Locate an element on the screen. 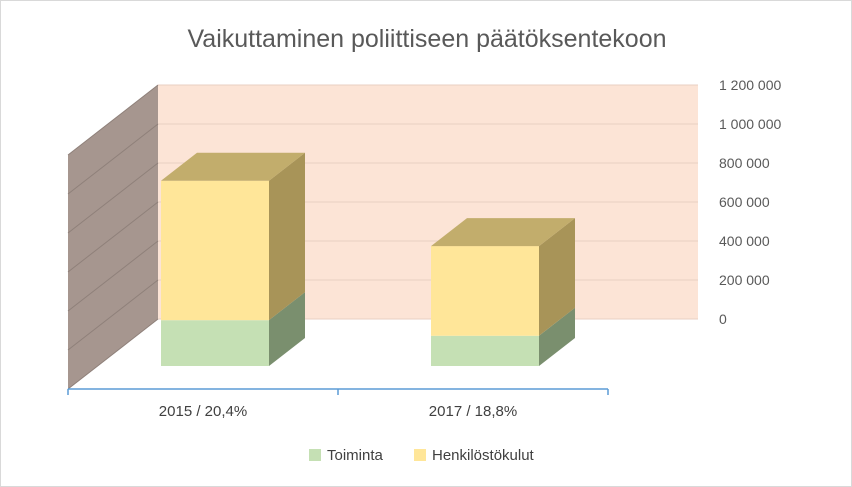  x-category-label: 2017 / 18,8% is located at coordinates (473, 411).